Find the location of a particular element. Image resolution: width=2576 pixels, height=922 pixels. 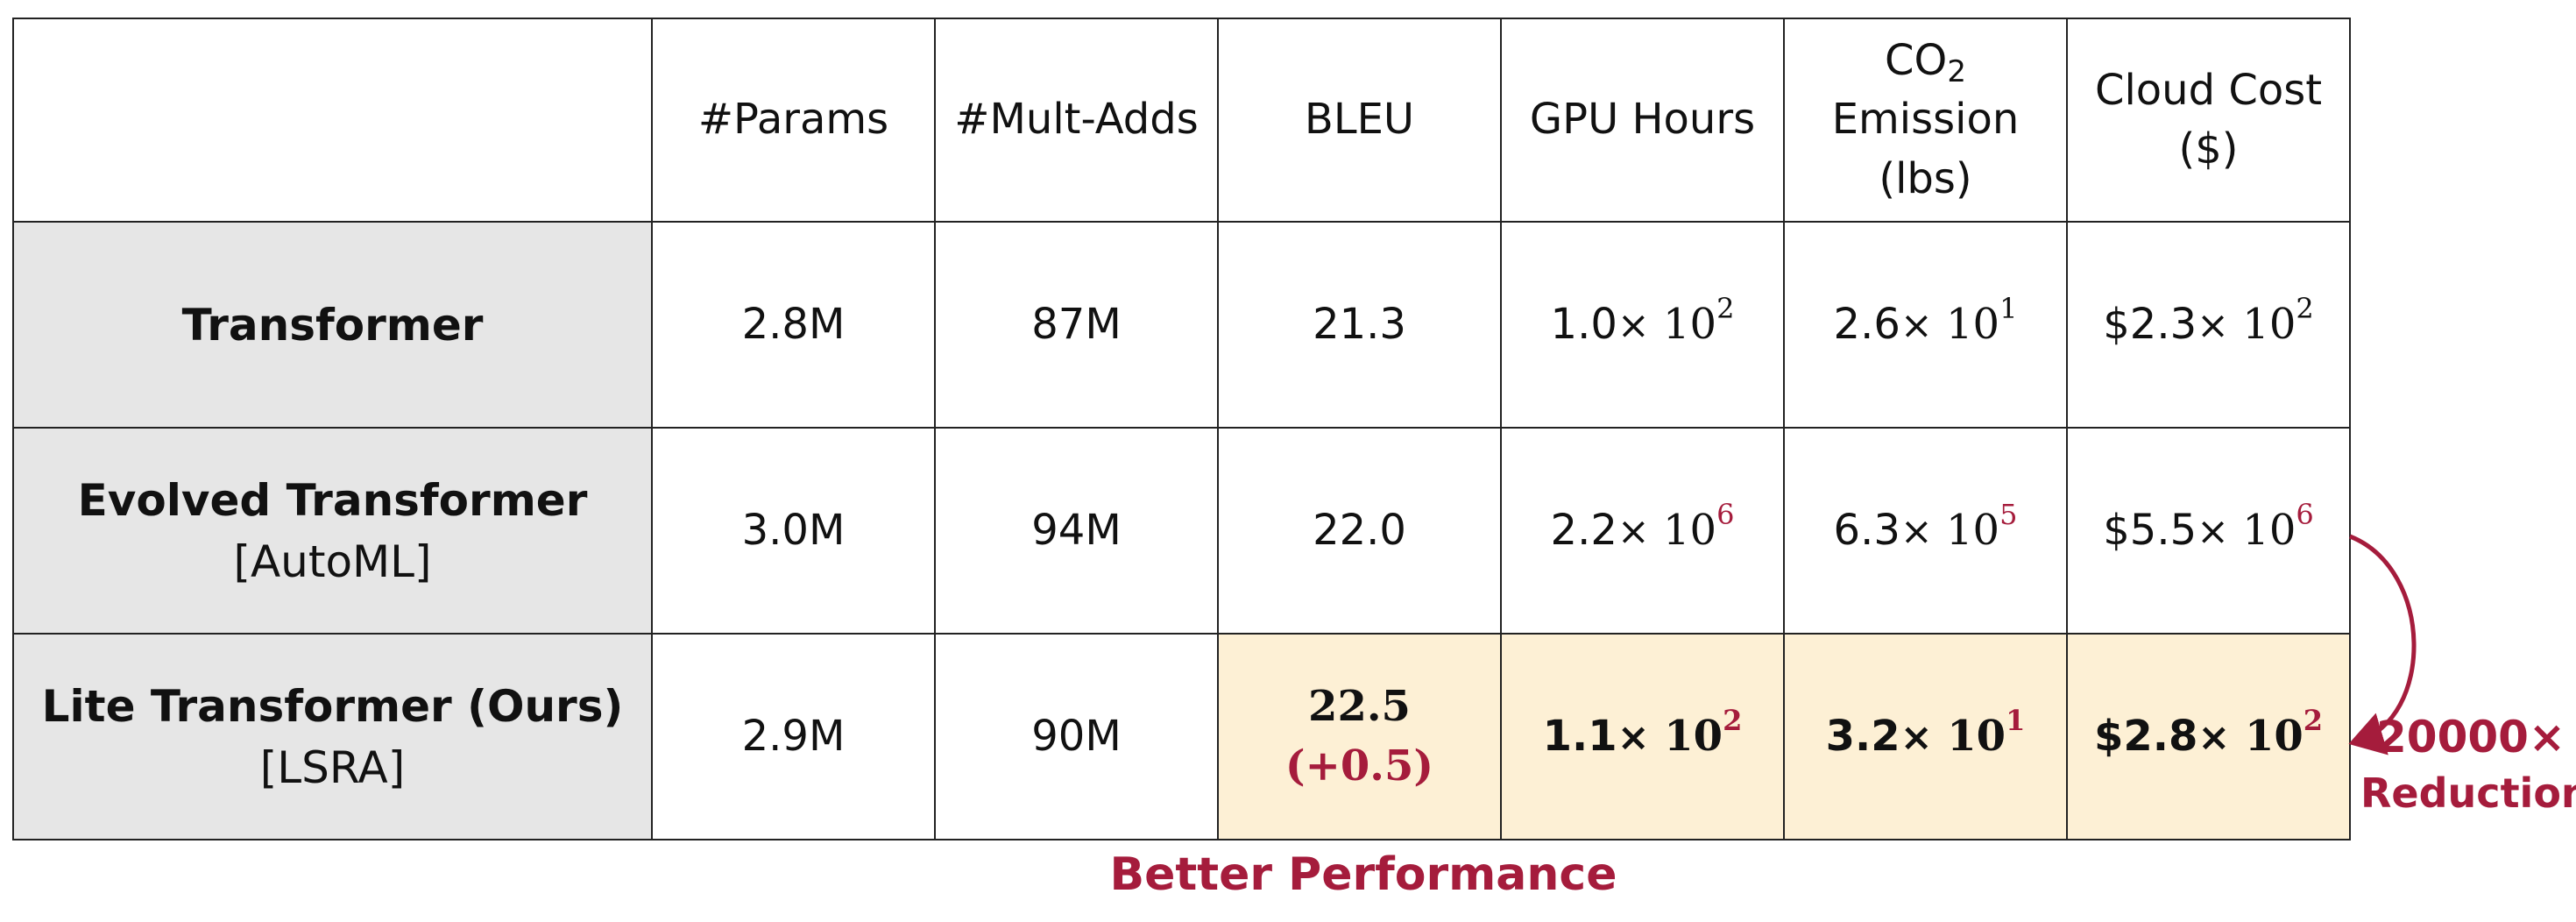

bleu-delta: (+0.5) is located at coordinates (1359, 766).